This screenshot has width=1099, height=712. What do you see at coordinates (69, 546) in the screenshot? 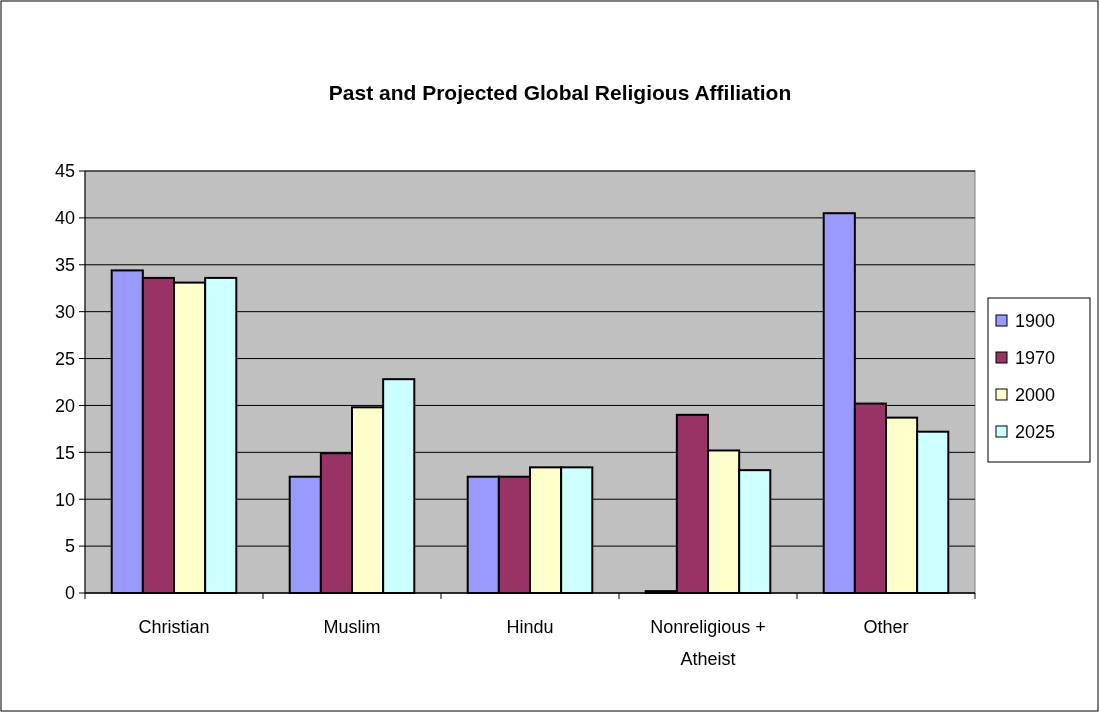
I see `y-tick-label: 5` at bounding box center [69, 546].